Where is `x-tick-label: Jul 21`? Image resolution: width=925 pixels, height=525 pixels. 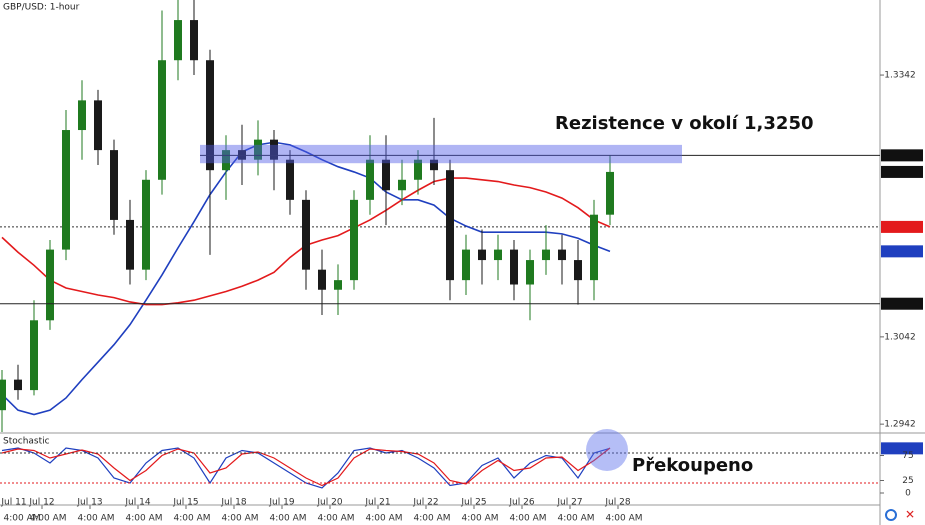
x-tick-label: Jul 21 is located at coordinates (377, 503).